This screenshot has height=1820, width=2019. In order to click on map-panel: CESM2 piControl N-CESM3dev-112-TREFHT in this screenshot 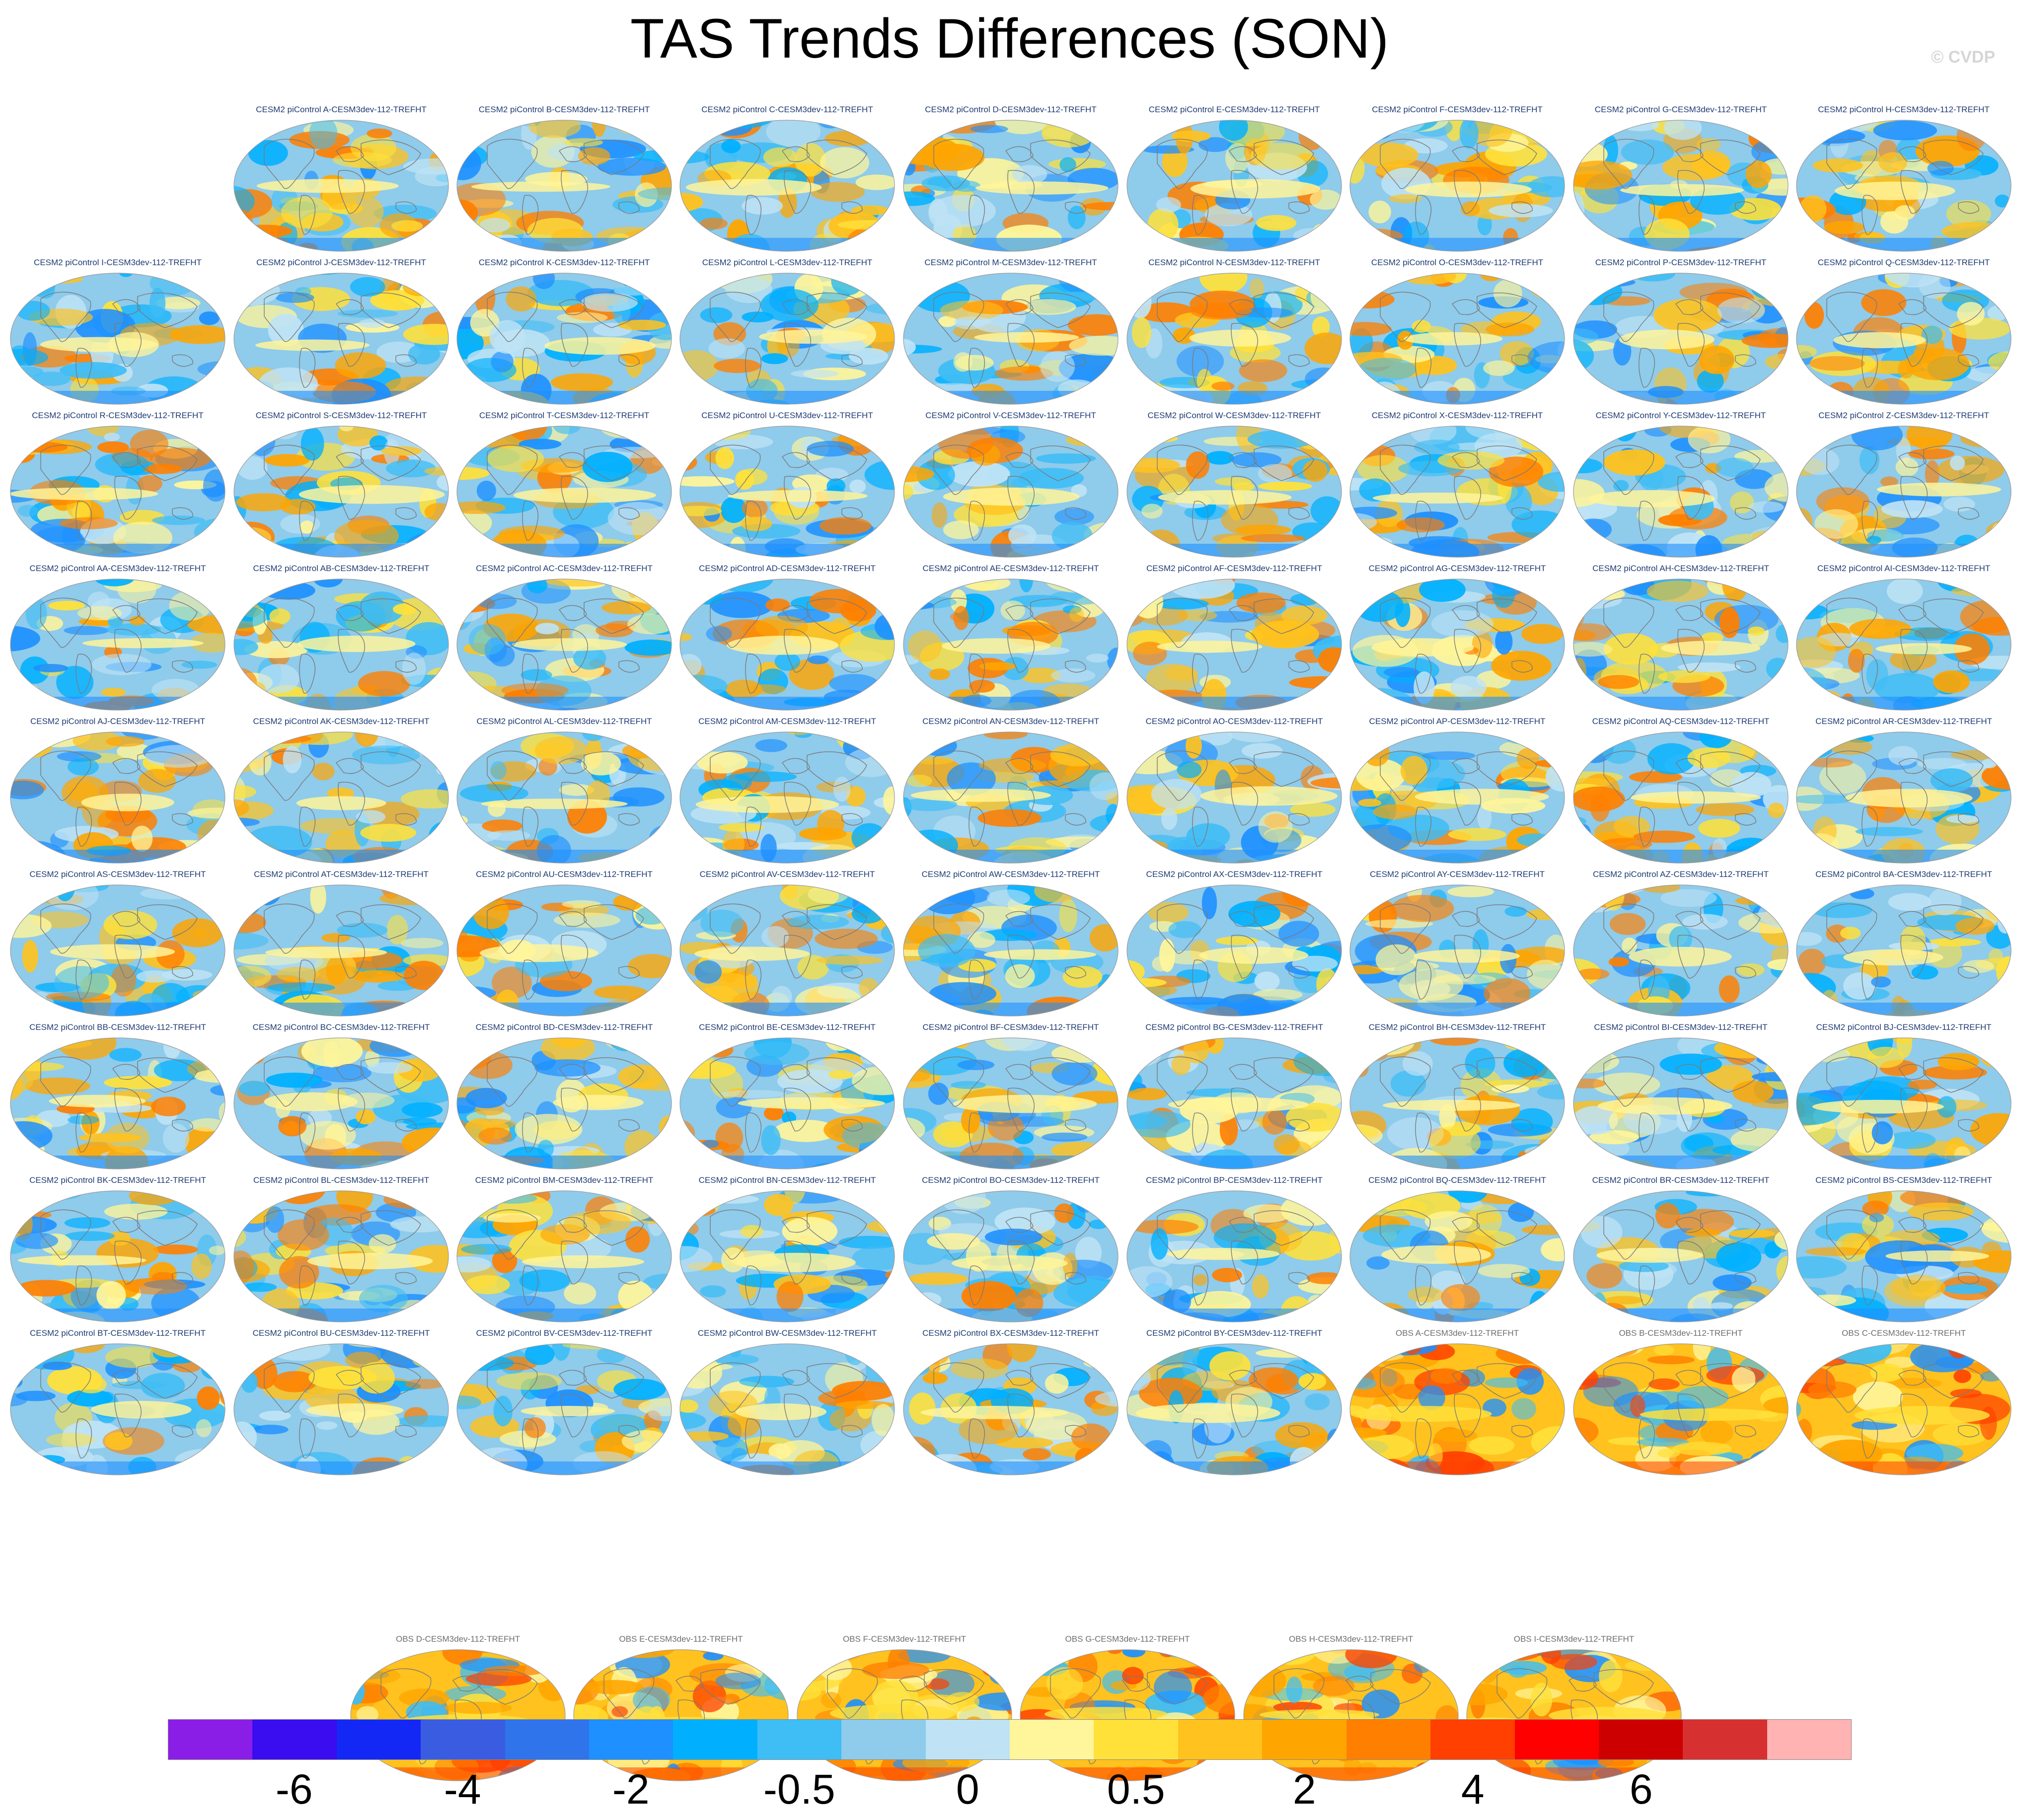, I will do `click(1234, 333)`.